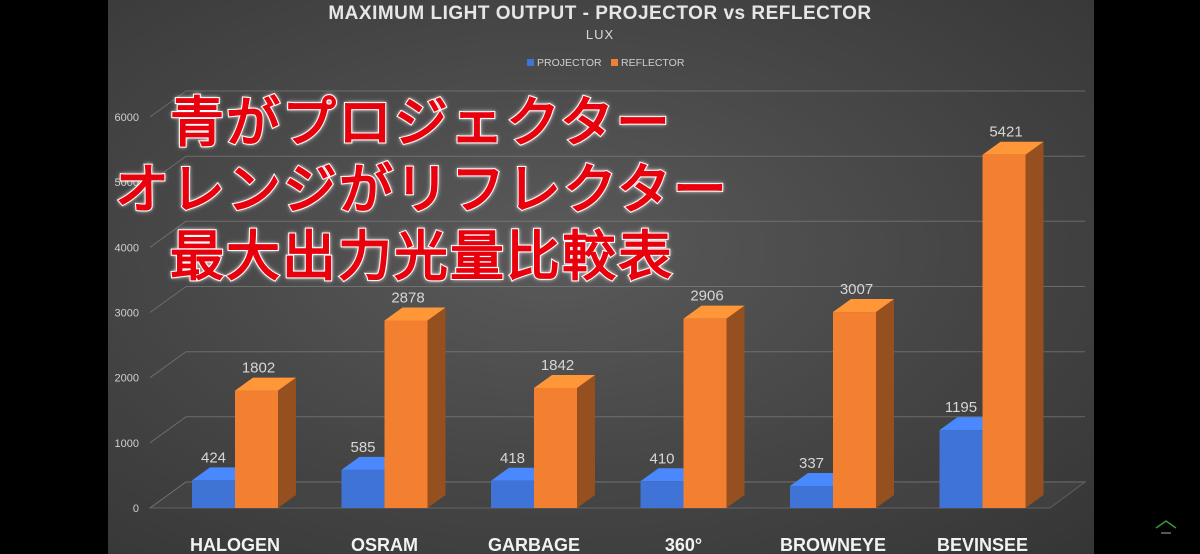 The height and width of the screenshot is (554, 1200). I want to click on overlay-caption-line-1: 青がプロジェクター, so click(420, 122).